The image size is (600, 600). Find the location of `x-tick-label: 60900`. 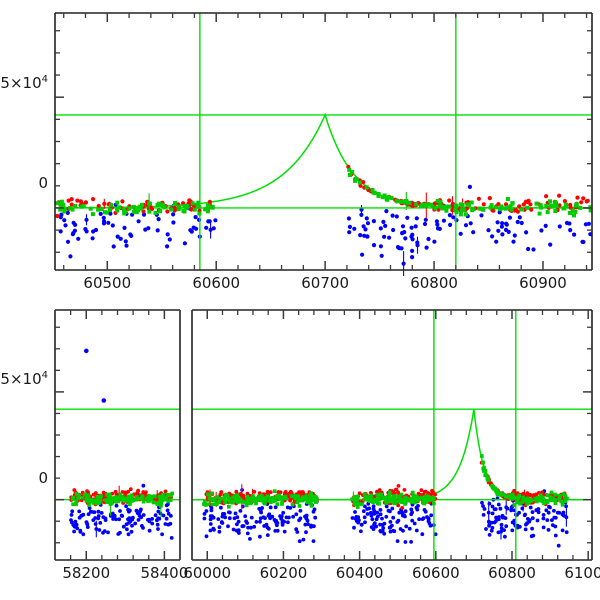

x-tick-label: 60900 is located at coordinates (543, 283).